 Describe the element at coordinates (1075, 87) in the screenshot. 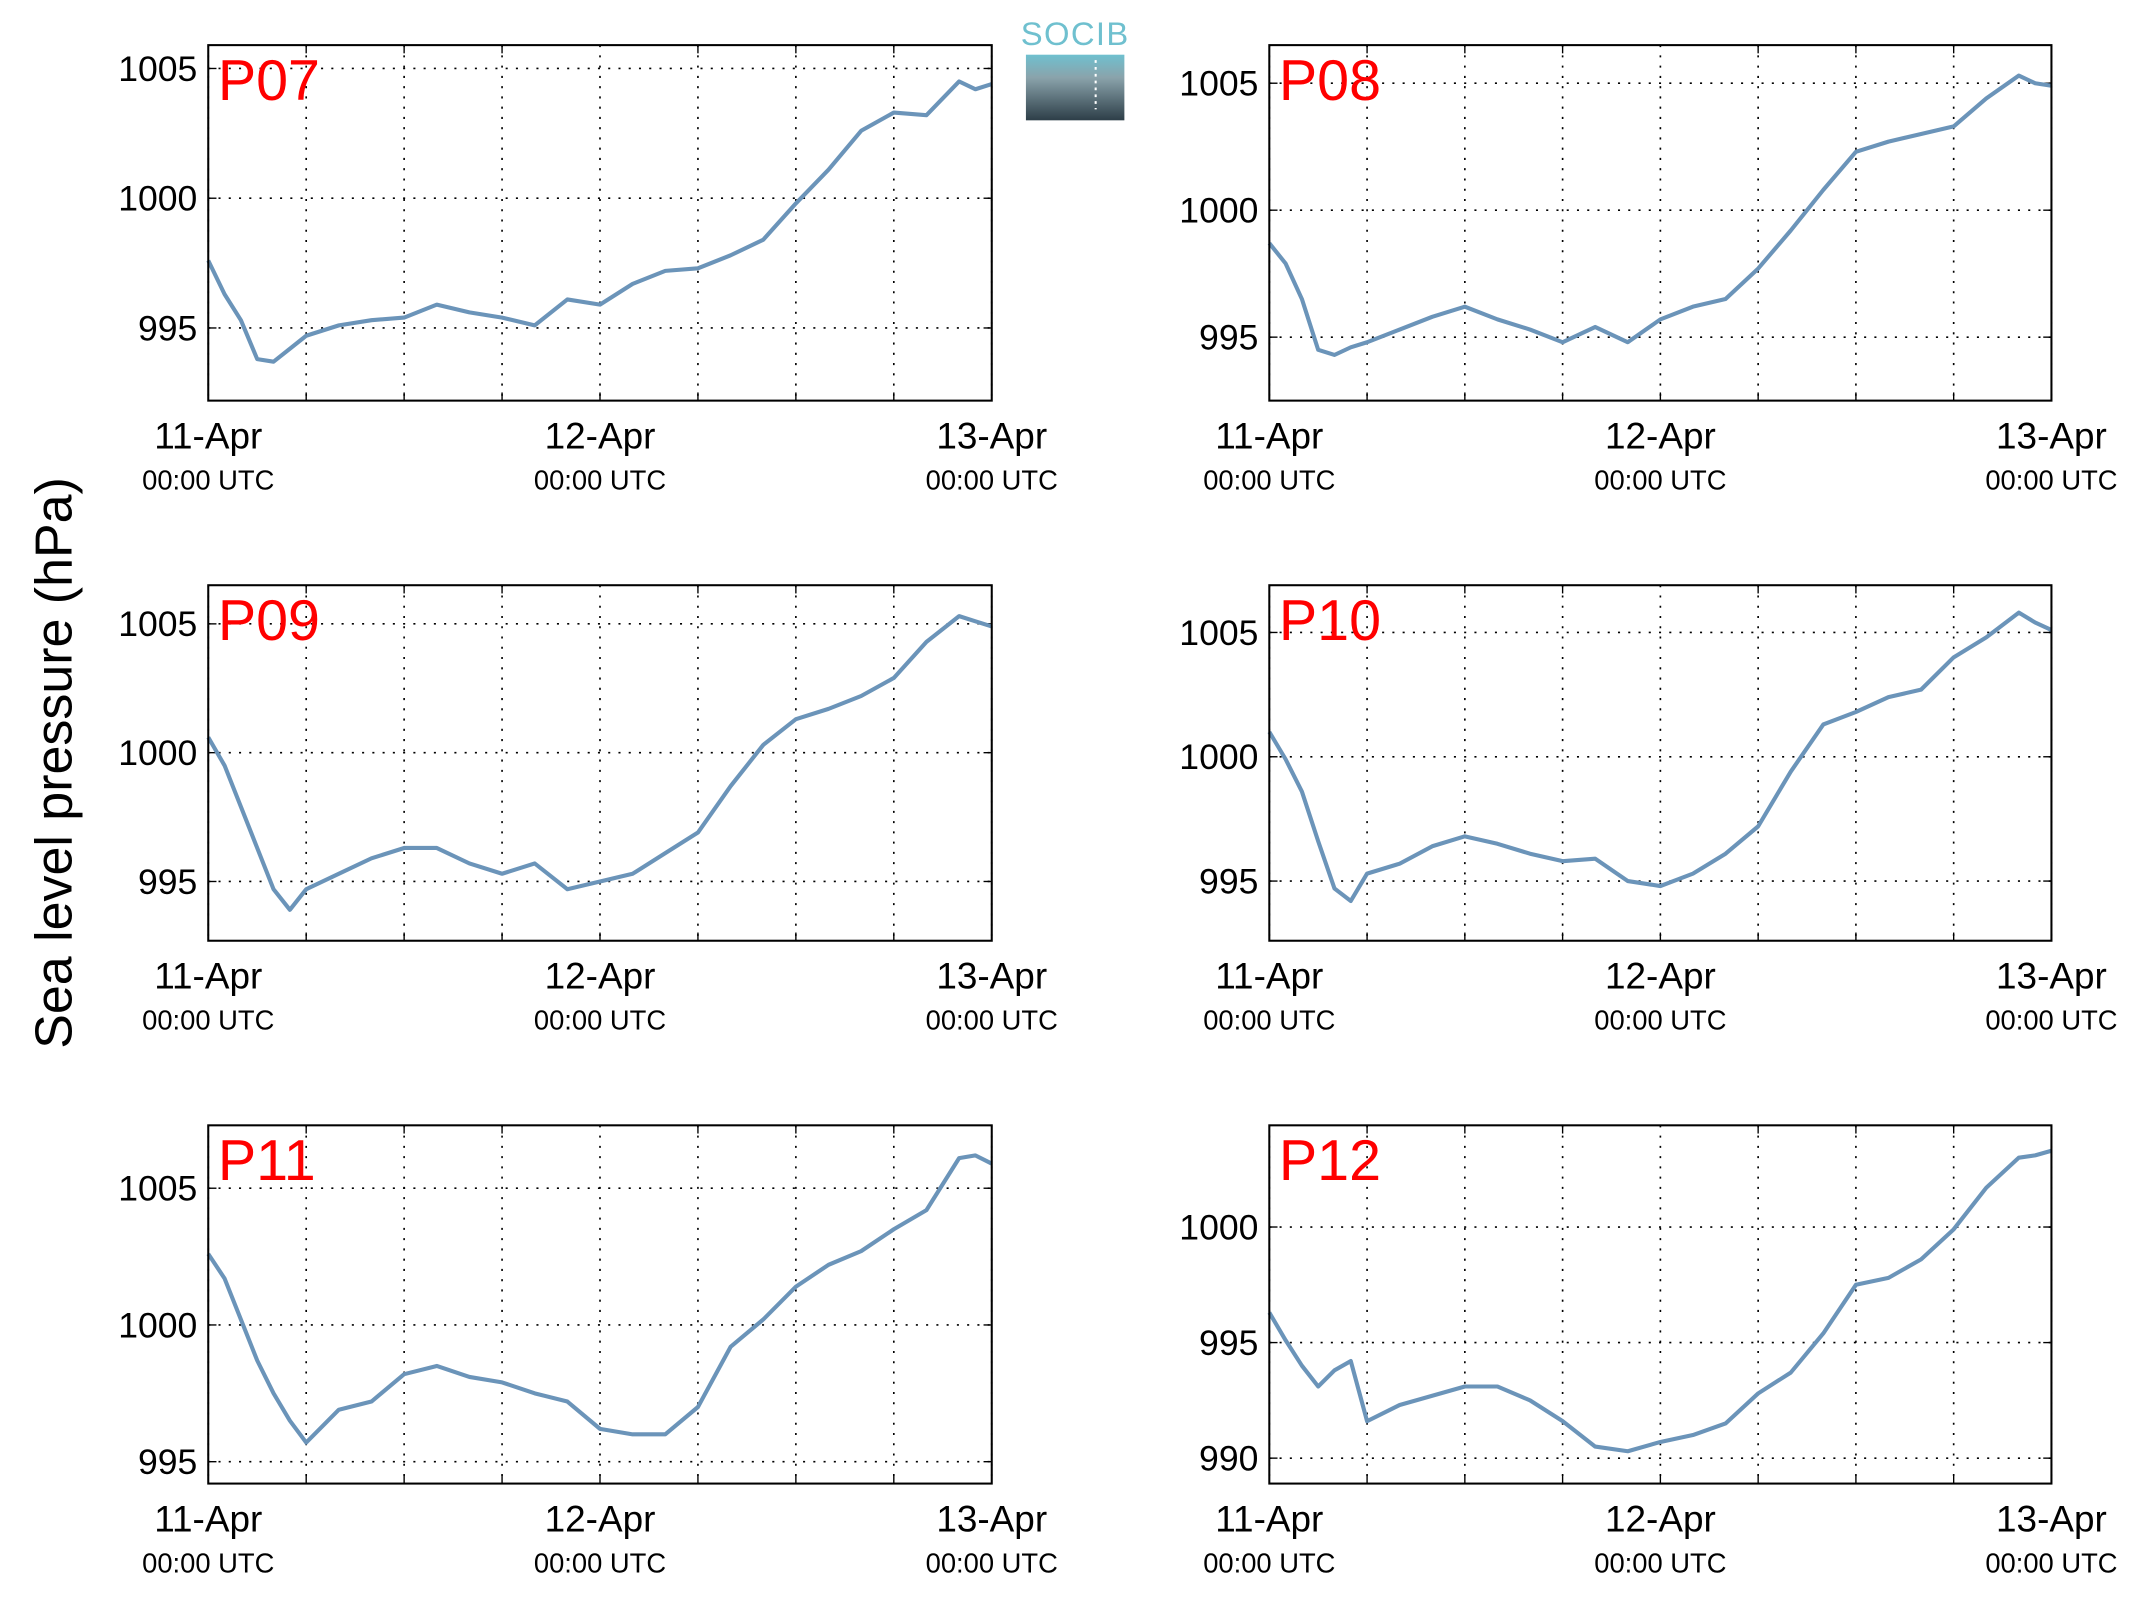

I see `logo-badge` at that location.